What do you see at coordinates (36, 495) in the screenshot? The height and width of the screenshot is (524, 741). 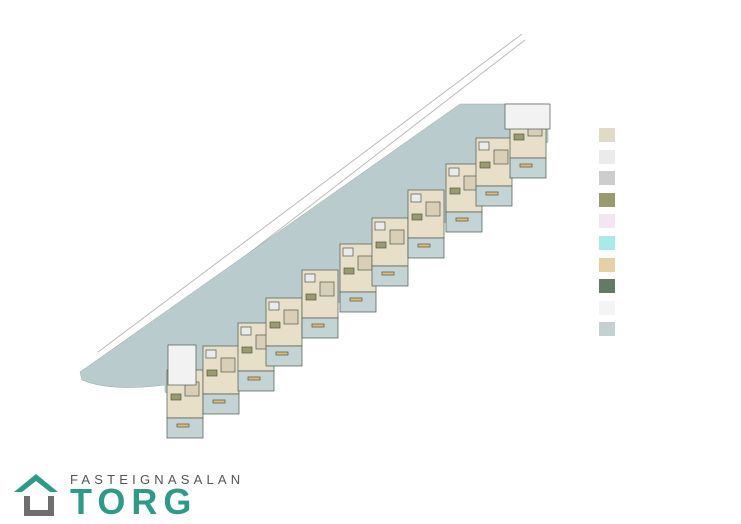 I see `house-logo-icon` at bounding box center [36, 495].